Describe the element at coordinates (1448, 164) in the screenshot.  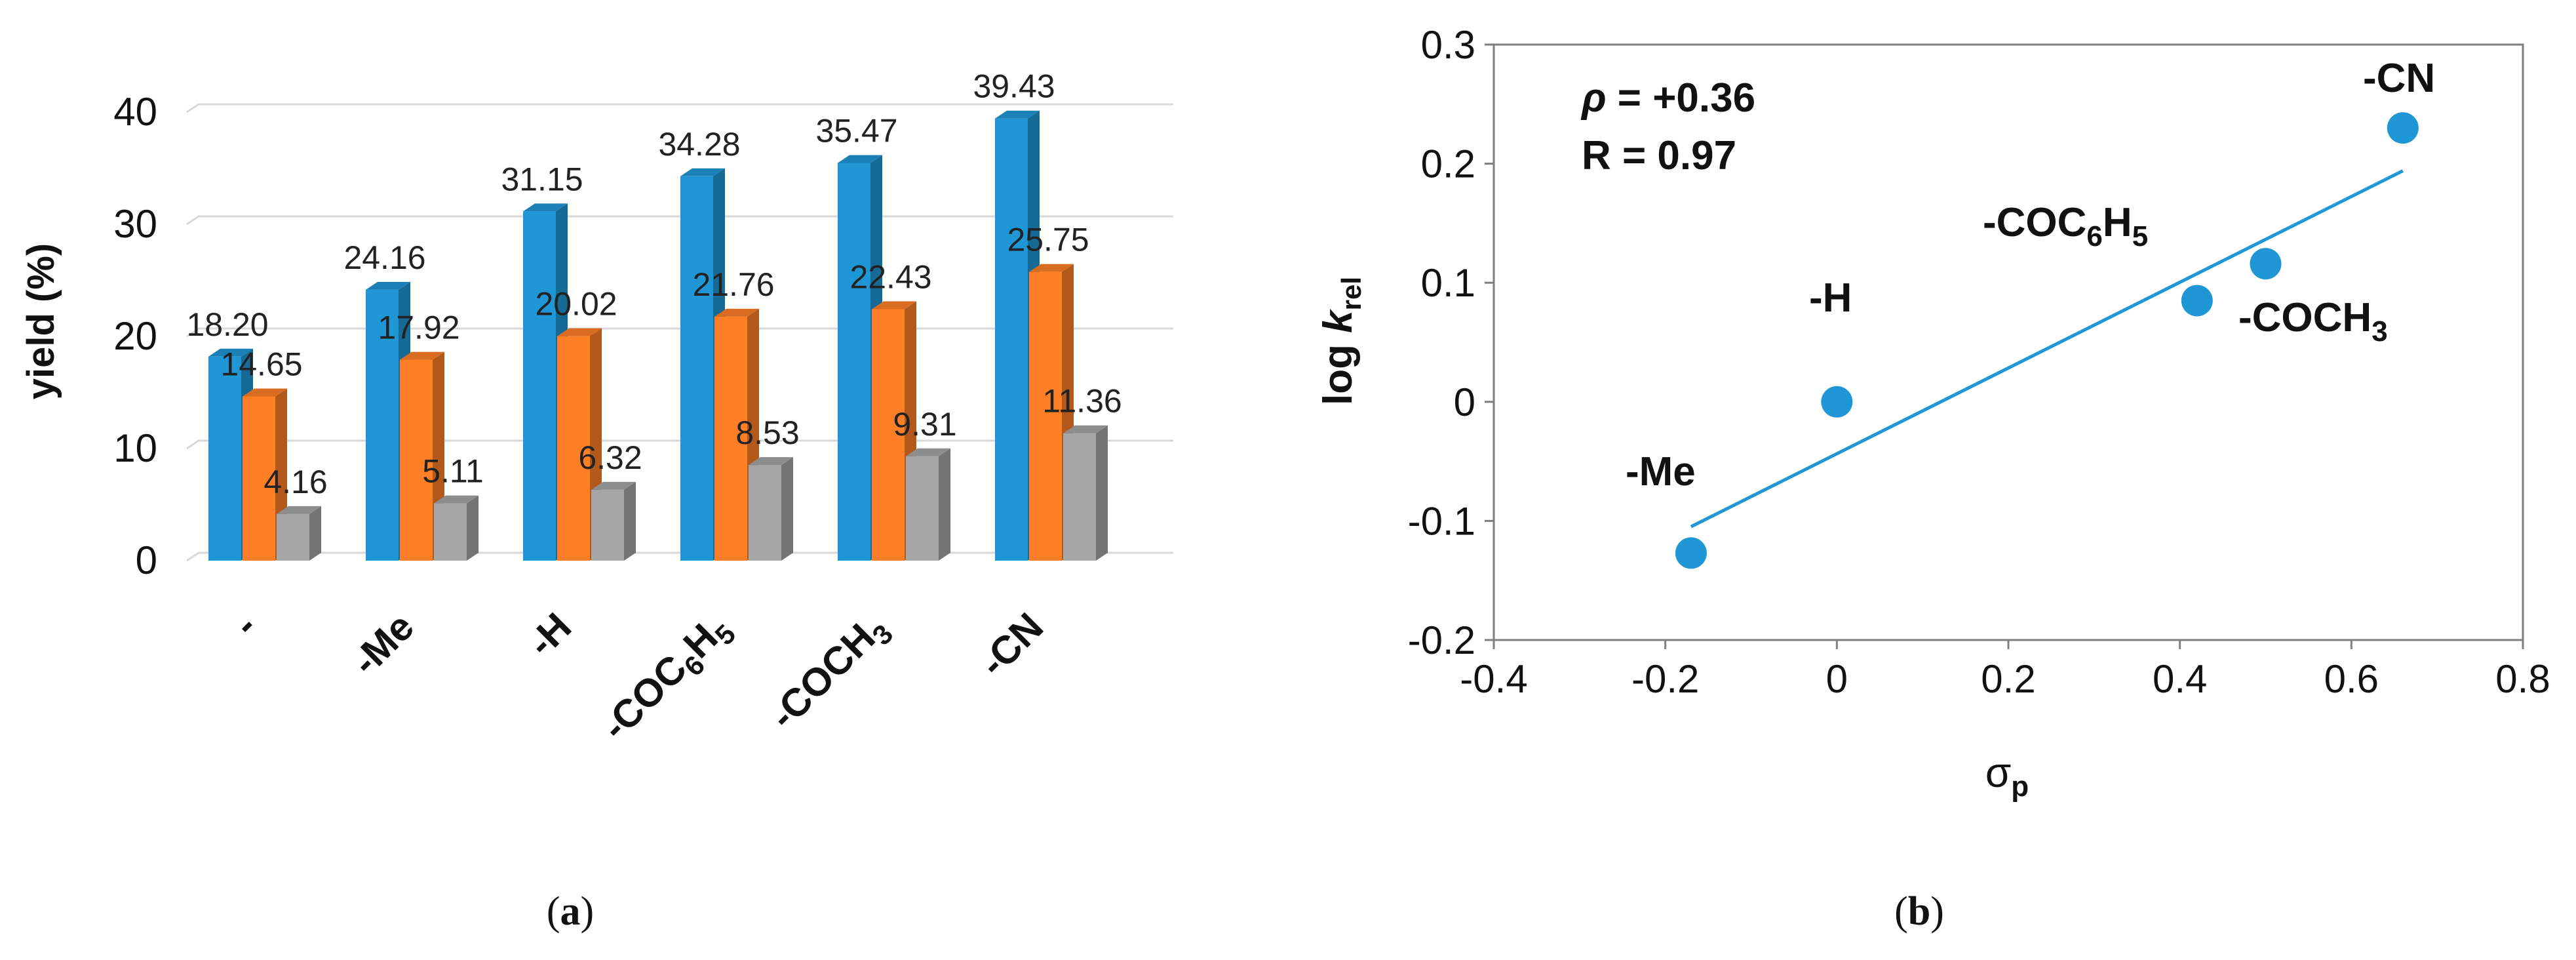
I see `y-tick-label: 0.2` at that location.